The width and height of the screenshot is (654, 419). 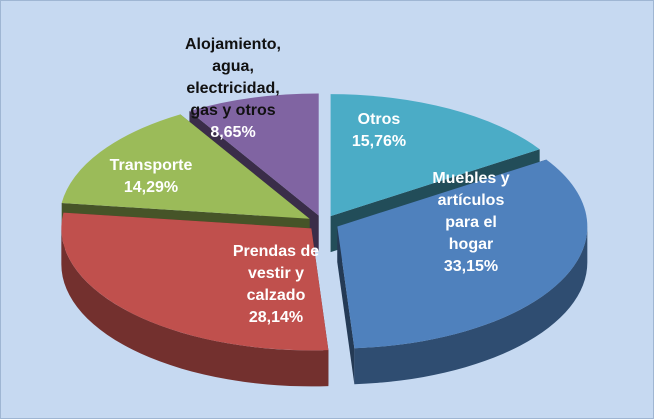 I want to click on slice-label: Otros 15,76%, so click(x=379, y=131).